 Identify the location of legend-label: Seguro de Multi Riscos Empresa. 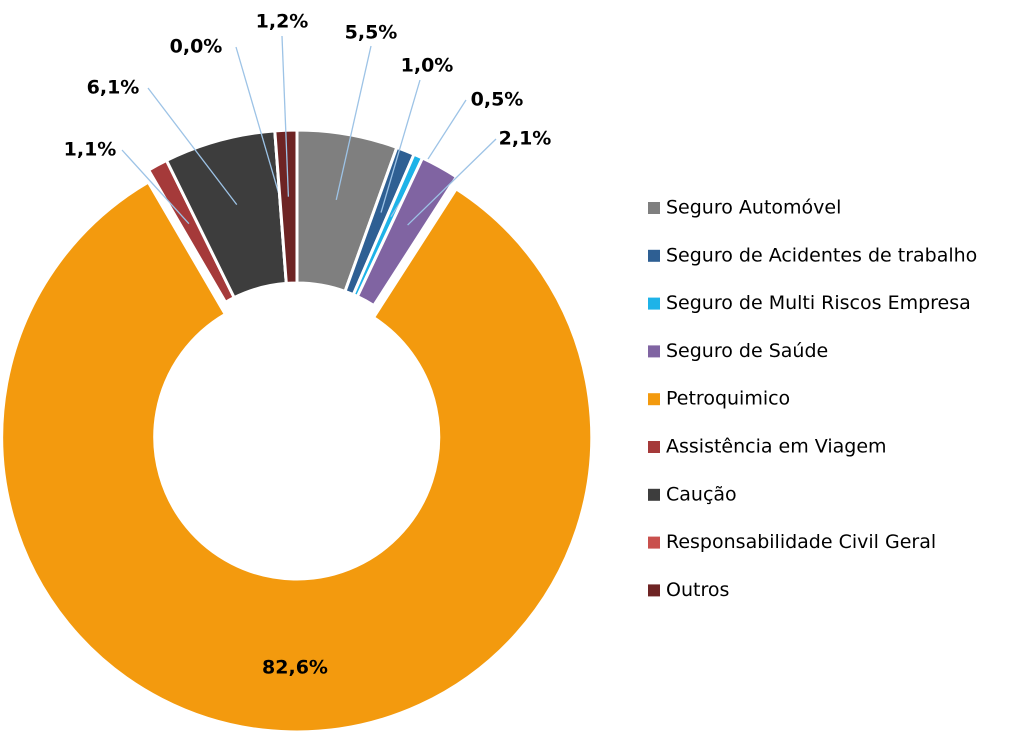
(818, 303).